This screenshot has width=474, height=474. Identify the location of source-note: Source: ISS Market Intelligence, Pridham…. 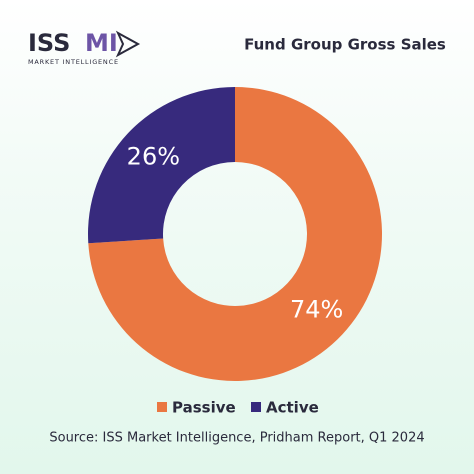
(236, 438).